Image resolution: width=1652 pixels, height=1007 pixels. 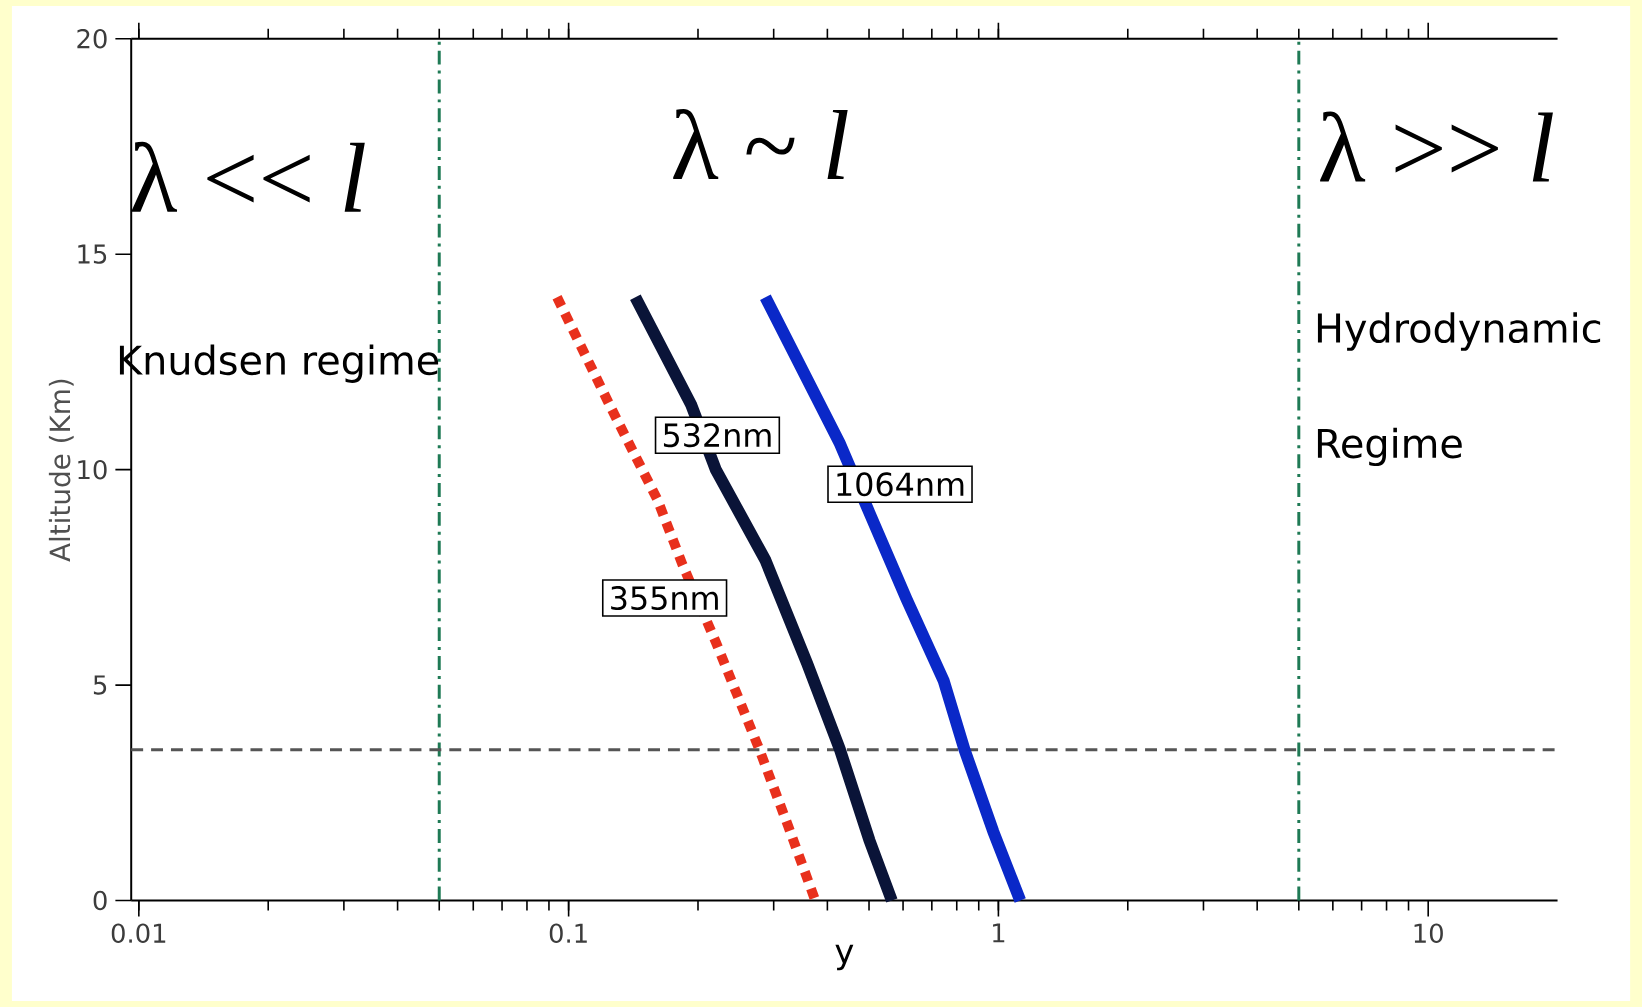 I want to click on y-tick-label: 15, so click(x=92, y=254).